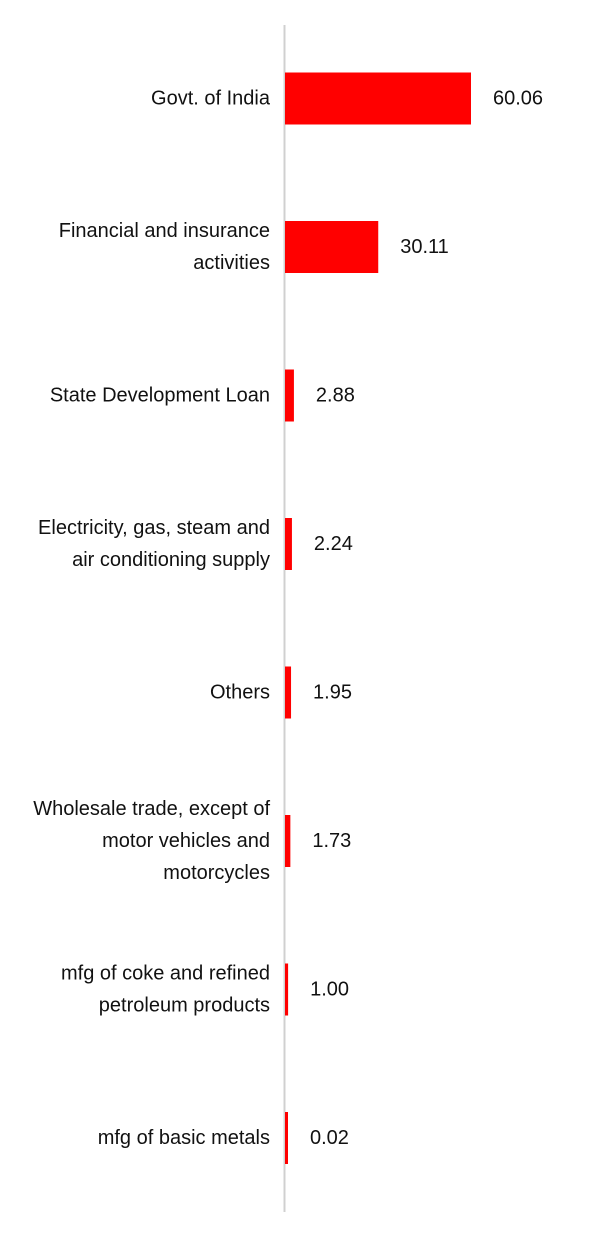 The image size is (596, 1243). I want to click on value-label-5: 1.73, so click(331, 841).